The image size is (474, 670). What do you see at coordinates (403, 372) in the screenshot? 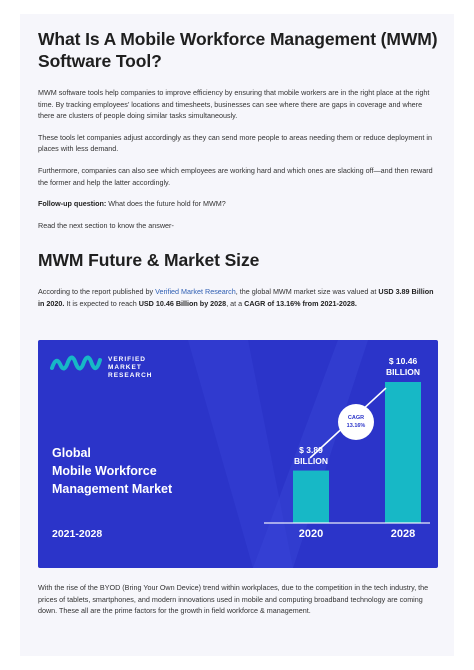
I see `bar-unit-2028: BILLION` at bounding box center [403, 372].